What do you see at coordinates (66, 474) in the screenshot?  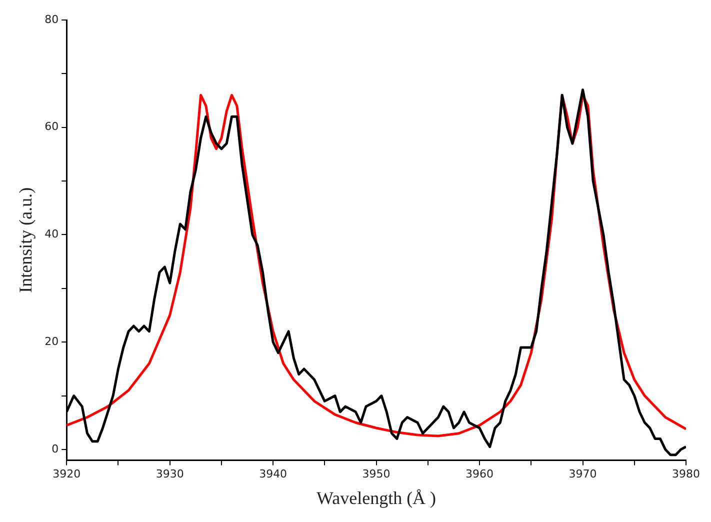 I see `x-tick-label: 3920` at bounding box center [66, 474].